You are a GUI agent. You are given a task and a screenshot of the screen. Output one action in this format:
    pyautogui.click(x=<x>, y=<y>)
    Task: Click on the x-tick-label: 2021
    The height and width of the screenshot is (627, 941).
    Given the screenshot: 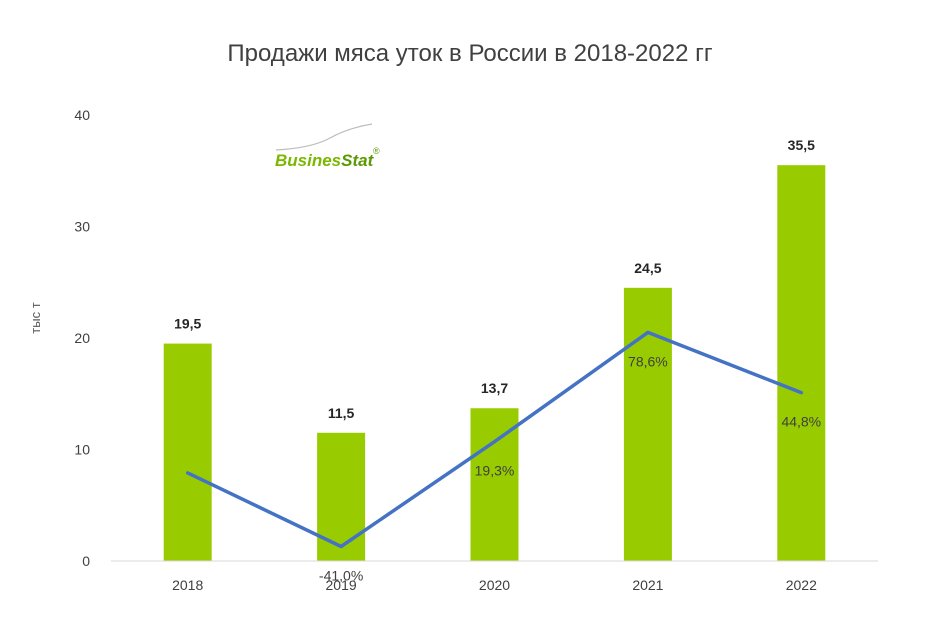 What is the action you would take?
    pyautogui.click(x=647, y=585)
    